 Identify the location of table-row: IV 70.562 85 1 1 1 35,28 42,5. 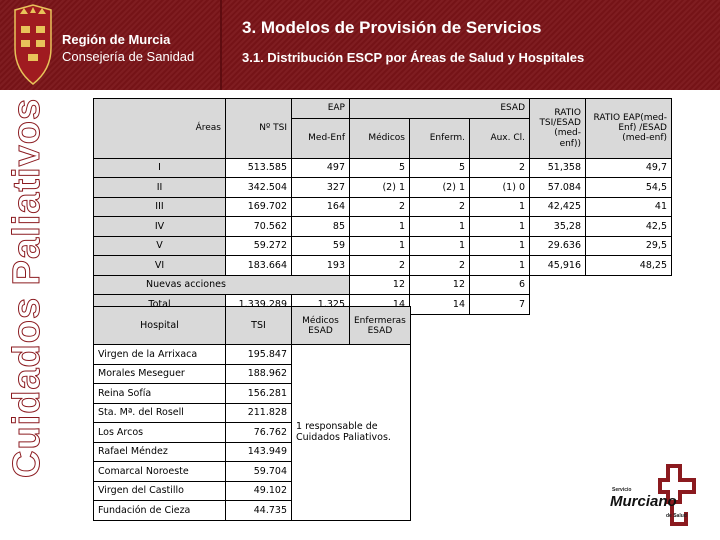
(382, 226).